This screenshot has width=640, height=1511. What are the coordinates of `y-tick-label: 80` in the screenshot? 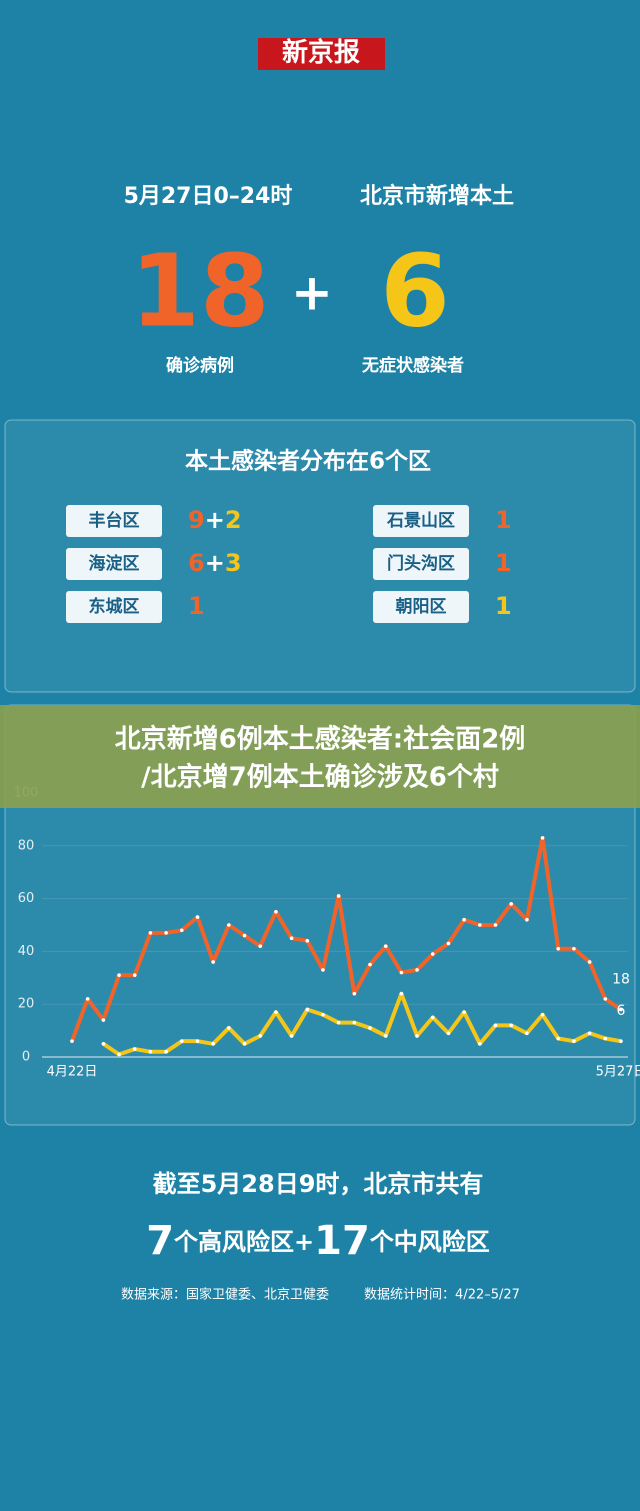 It's located at (26, 845).